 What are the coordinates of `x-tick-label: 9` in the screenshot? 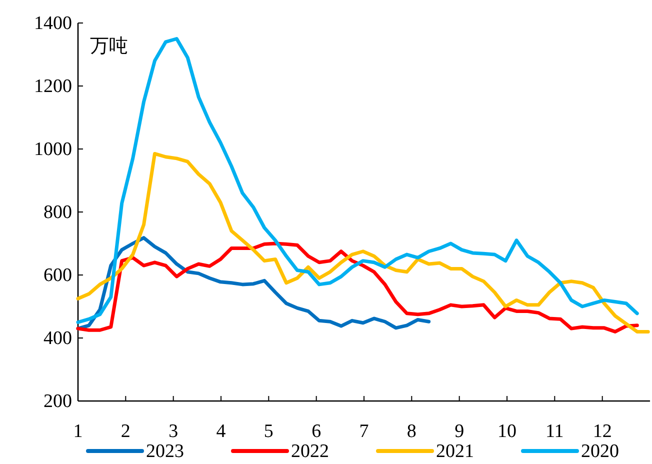 It's located at (459, 431).